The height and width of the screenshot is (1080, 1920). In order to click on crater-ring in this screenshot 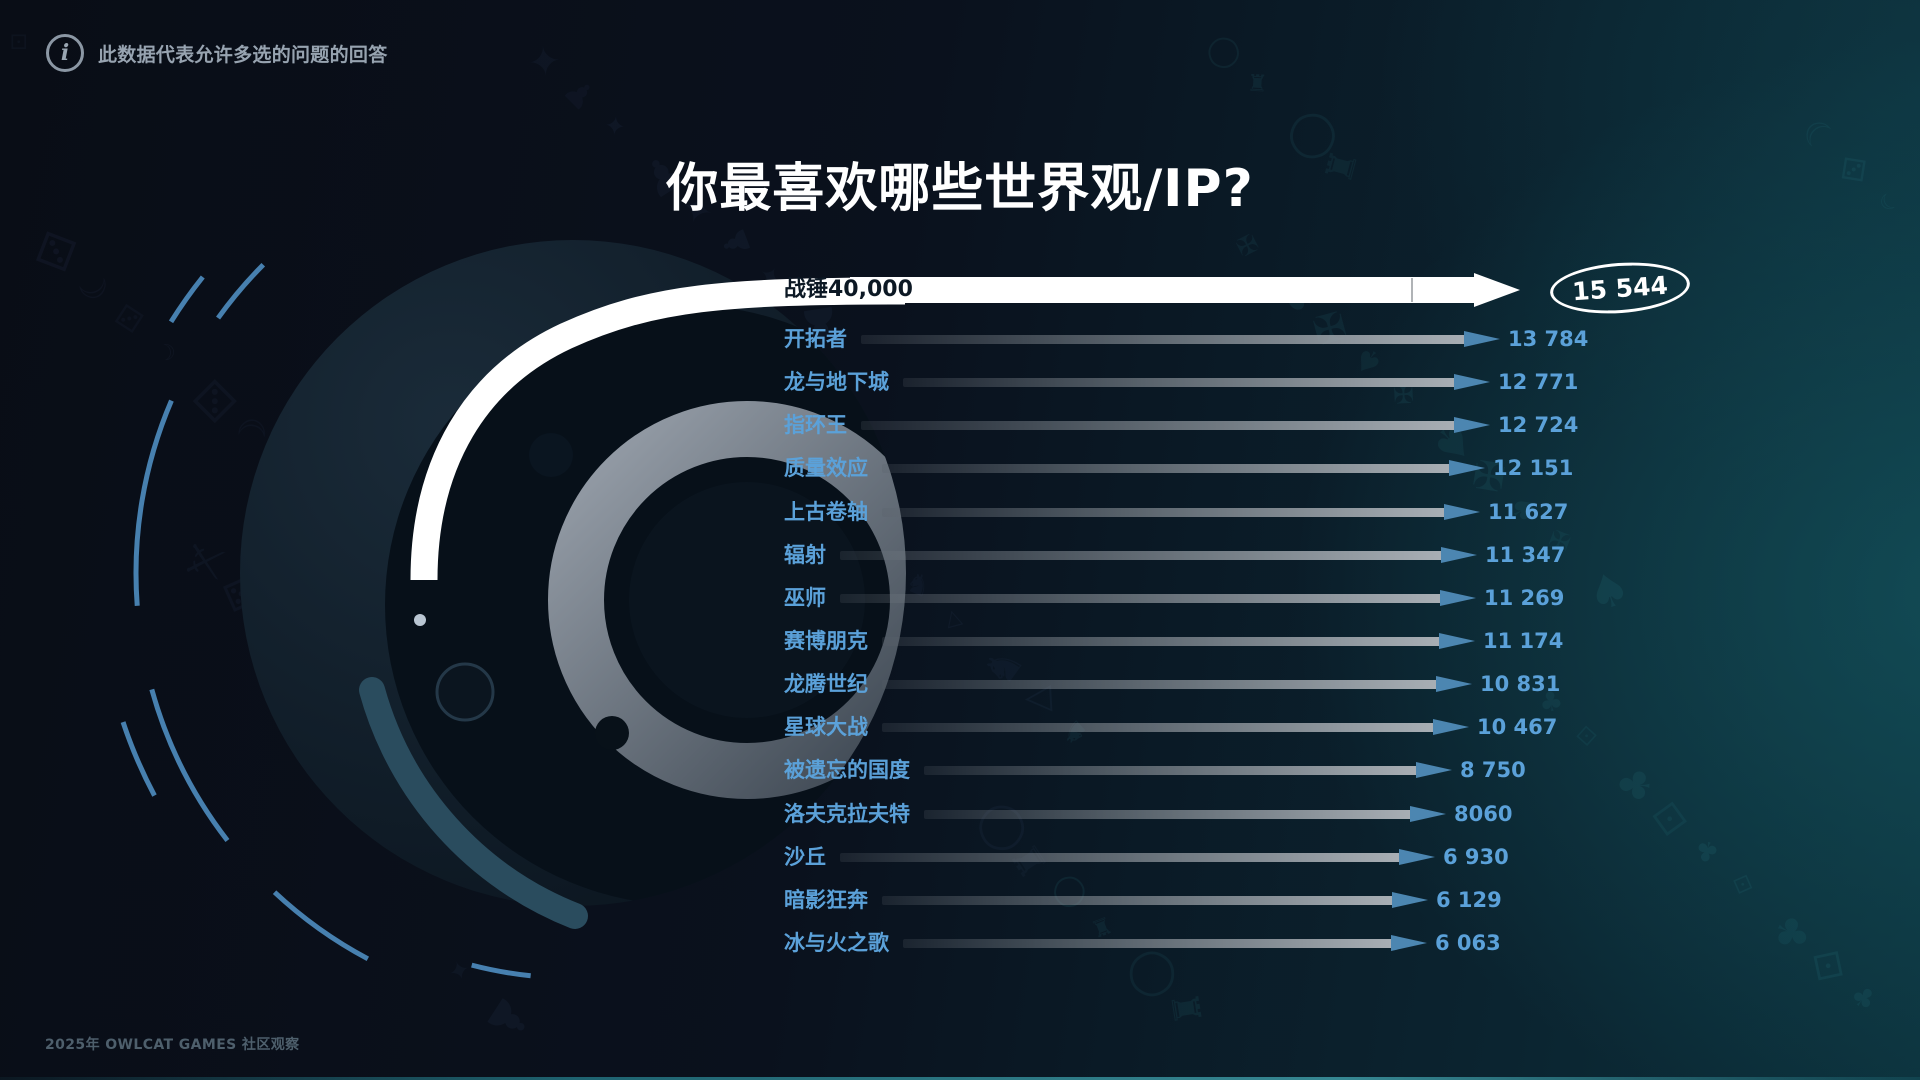, I will do `click(727, 600)`.